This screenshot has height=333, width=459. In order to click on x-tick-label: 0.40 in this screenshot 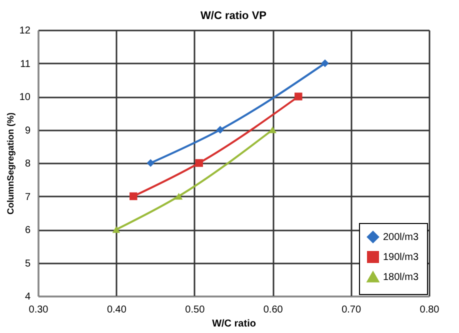, I will do `click(116, 310)`.